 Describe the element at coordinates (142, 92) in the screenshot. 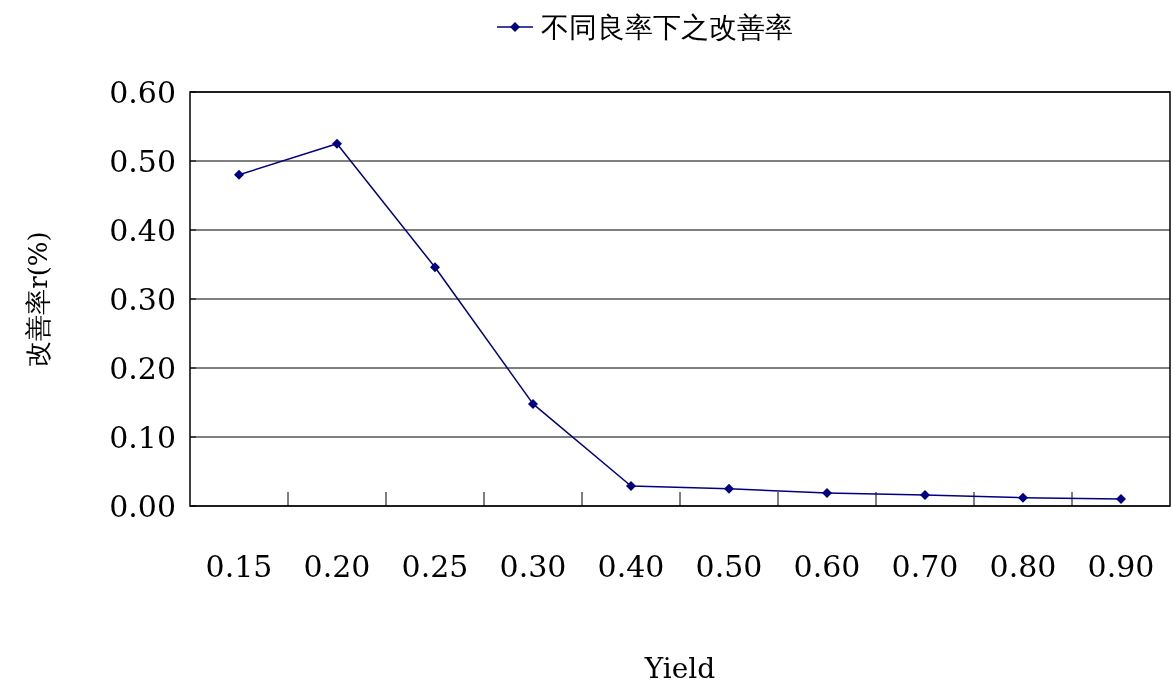

I see `y-tick-label: 0.60` at that location.